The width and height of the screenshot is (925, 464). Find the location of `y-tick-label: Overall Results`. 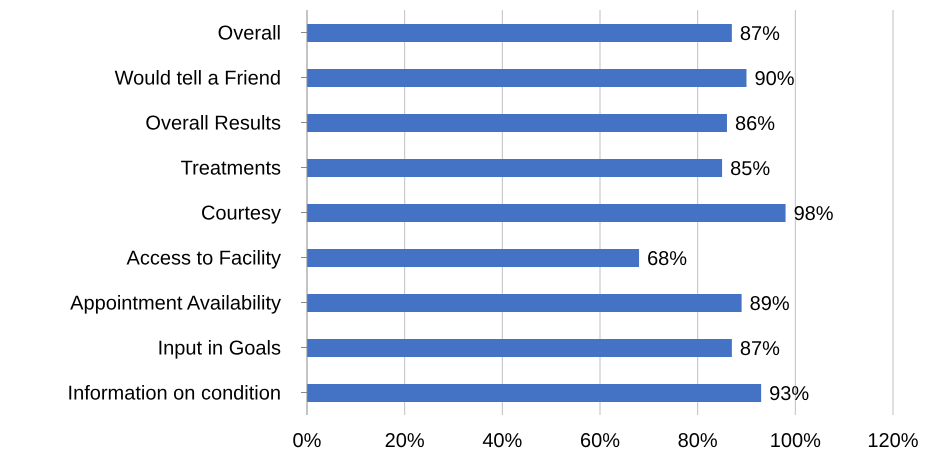

y-tick-label: Overall Results is located at coordinates (213, 123).